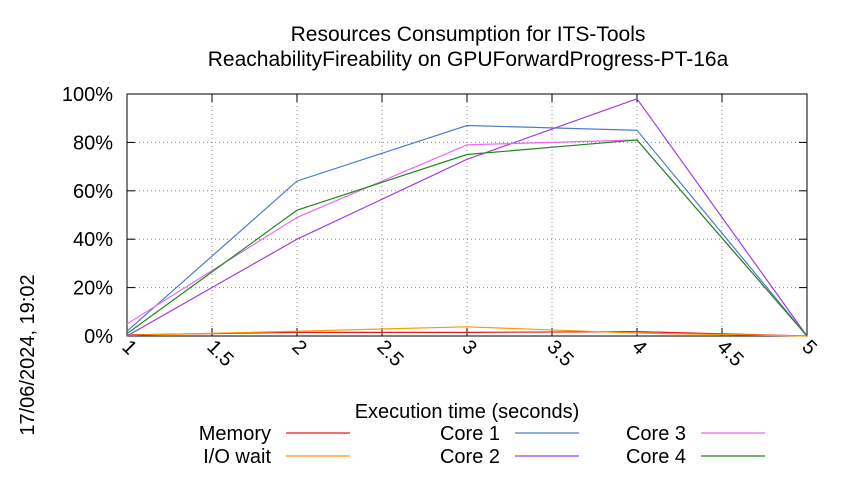 The height and width of the screenshot is (480, 850). Describe the element at coordinates (237, 457) in the screenshot. I see `legend-label: I/O wait` at that location.